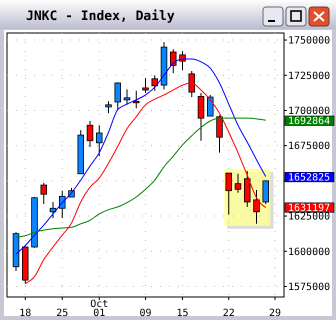 The height and width of the screenshot is (320, 336). What do you see at coordinates (145, 313) in the screenshot?
I see `x-tick-label: 09` at bounding box center [145, 313].